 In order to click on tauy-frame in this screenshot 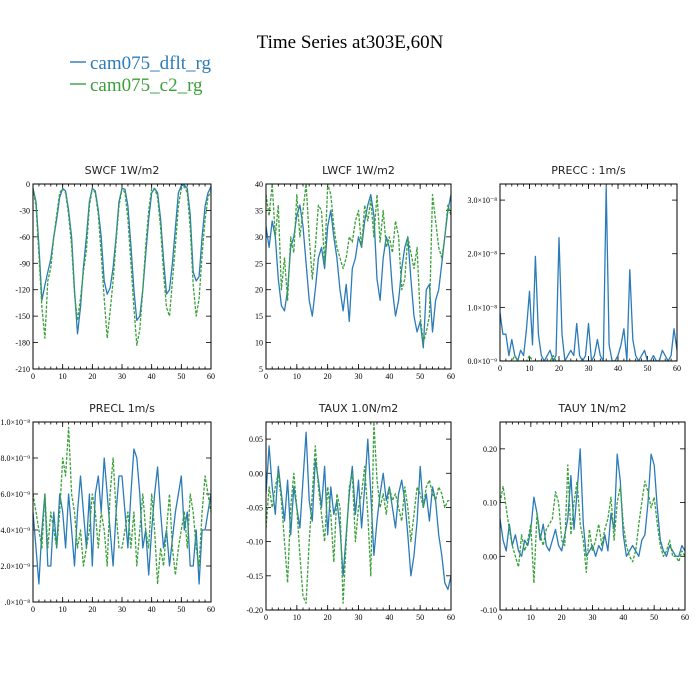, I will do `click(592, 516)`.